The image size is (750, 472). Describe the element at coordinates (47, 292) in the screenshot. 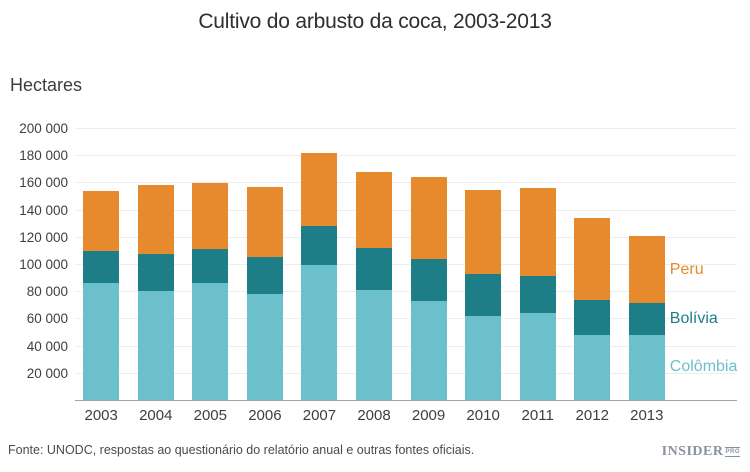

I see `y-tick-label: 80 000` at that location.